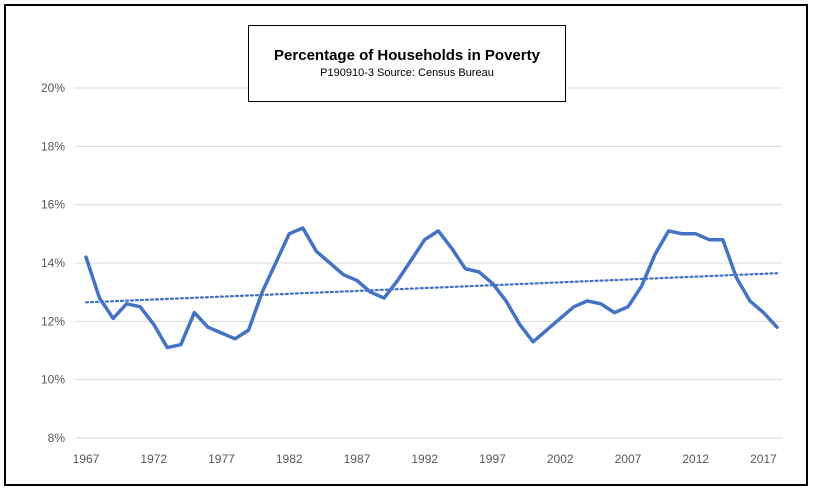 Image resolution: width=814 pixels, height=492 pixels. Describe the element at coordinates (53, 146) in the screenshot. I see `y-tick-label: 18%` at that location.